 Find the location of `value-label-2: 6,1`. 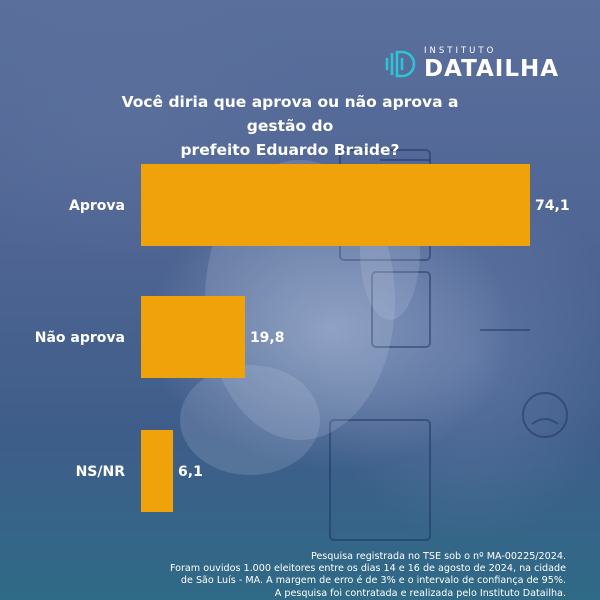

value-label-2: 6,1 is located at coordinates (190, 472).